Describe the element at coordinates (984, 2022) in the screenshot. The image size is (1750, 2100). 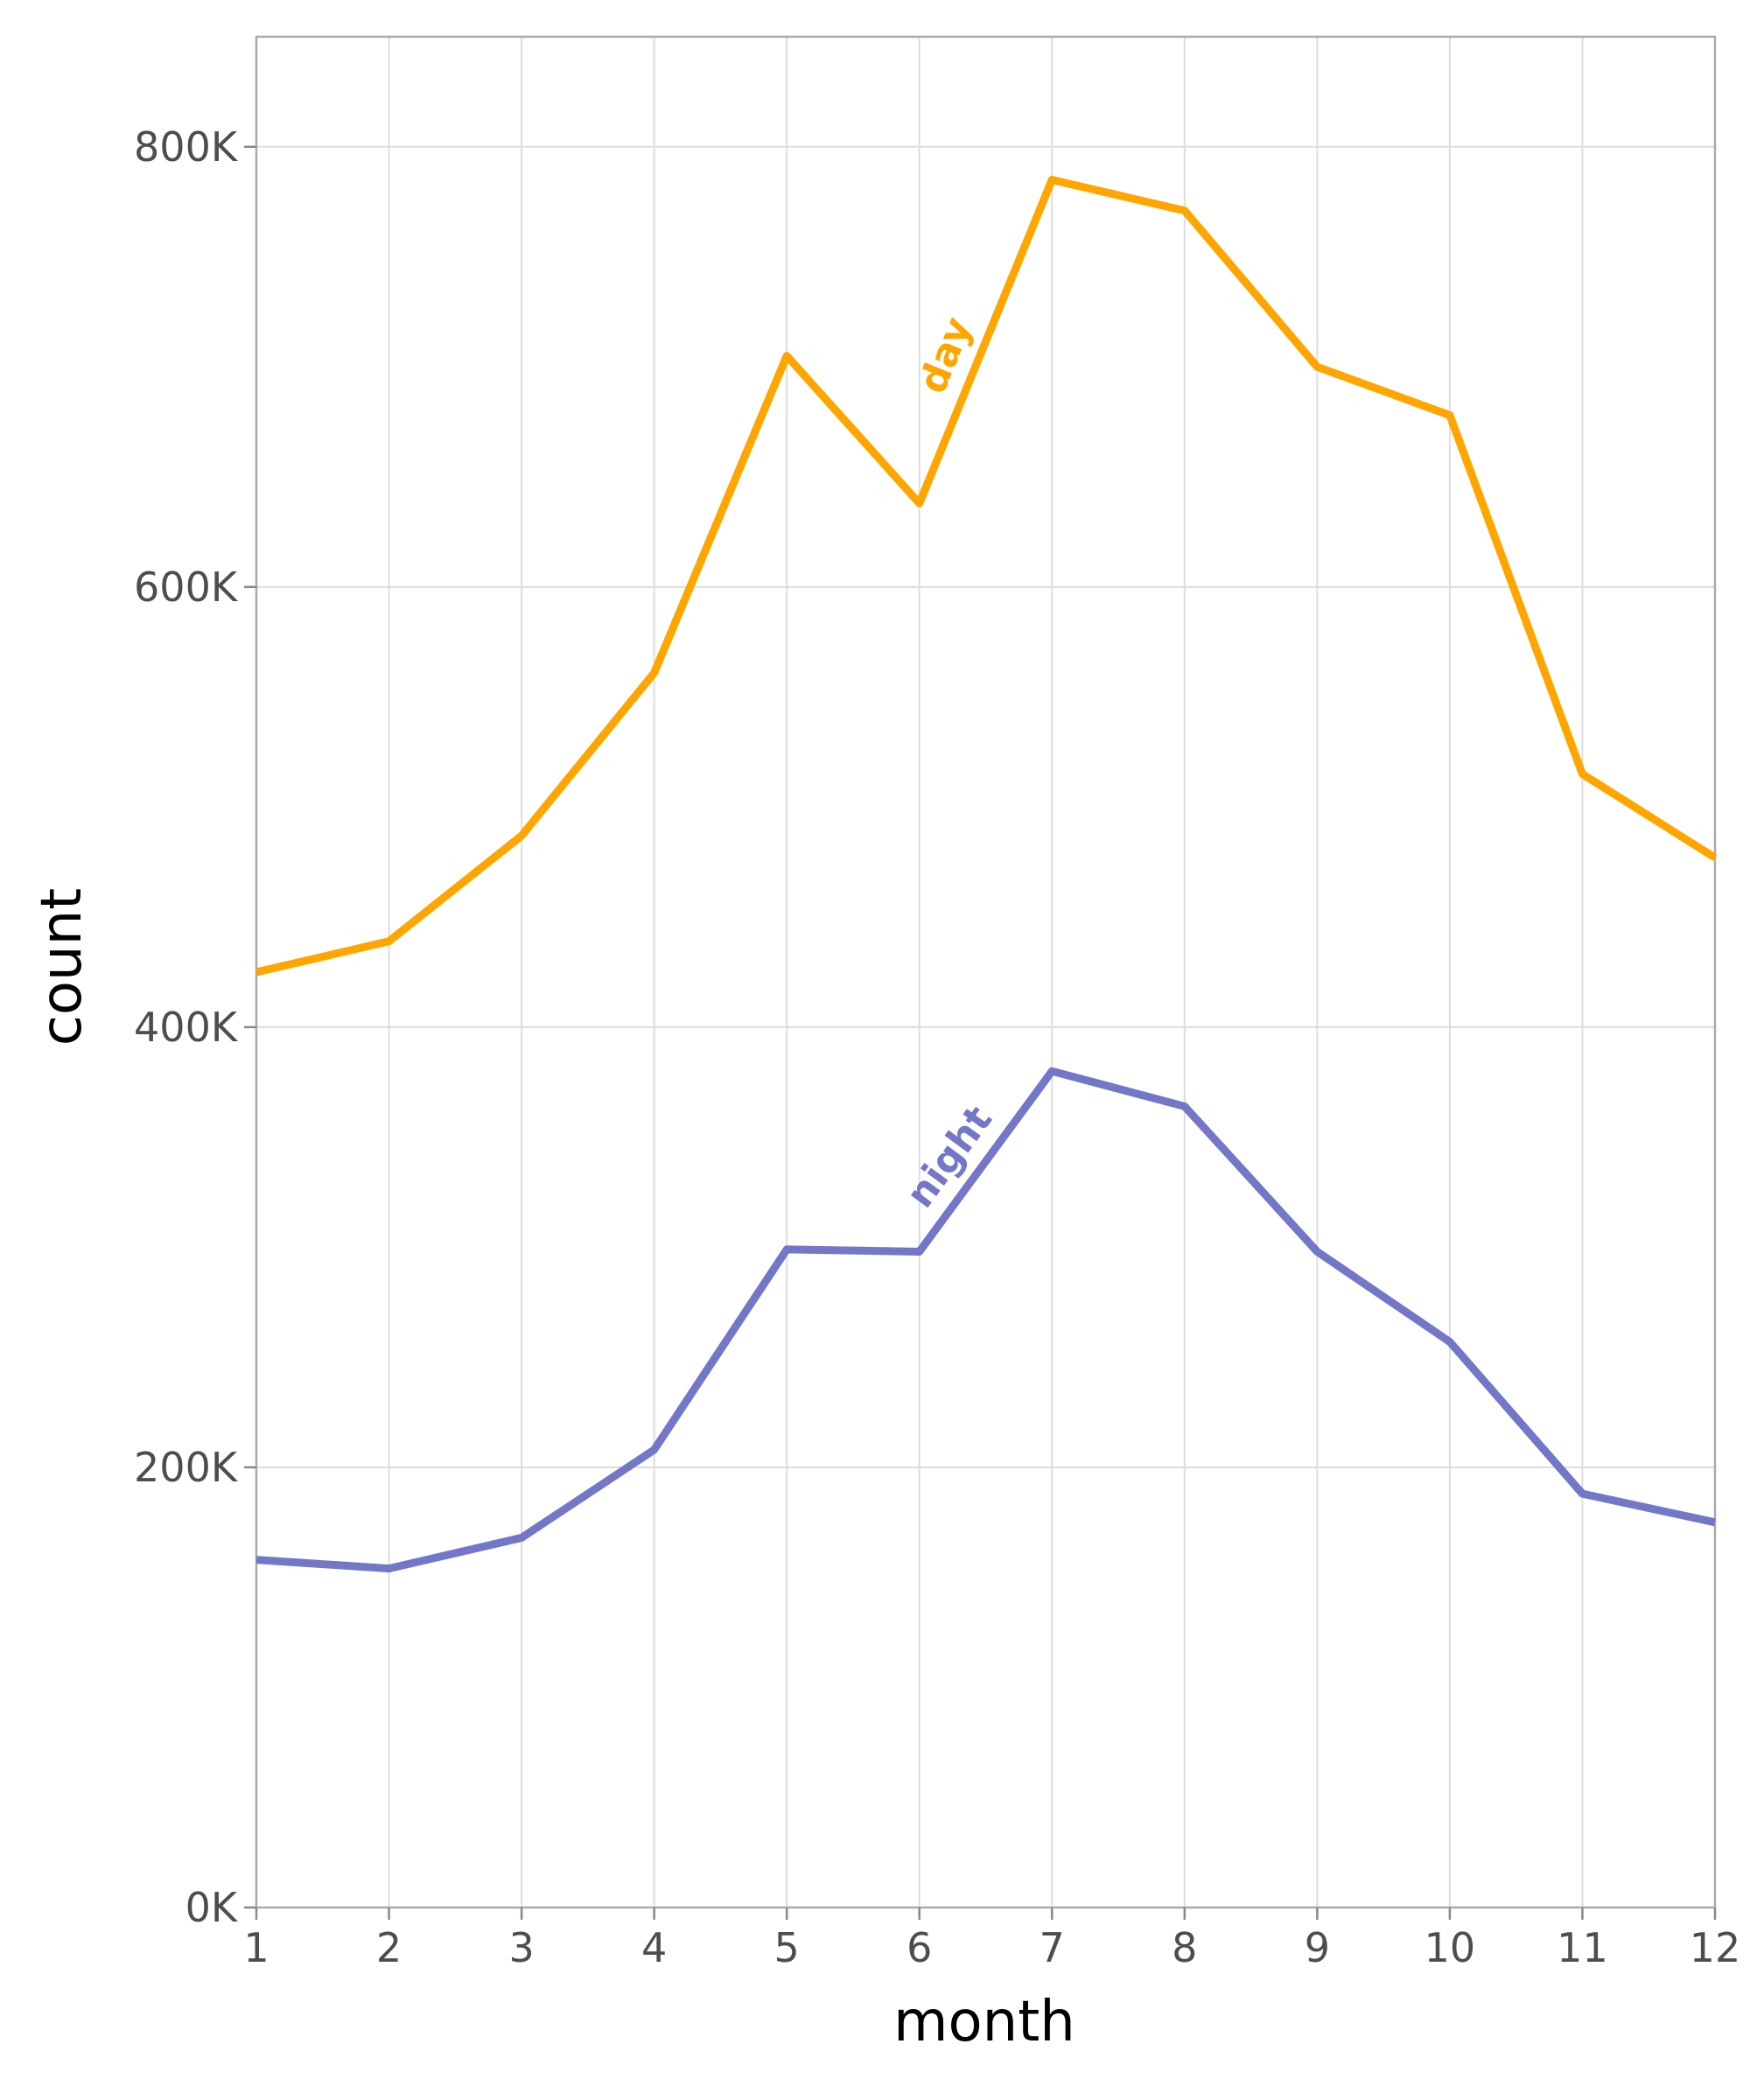
I see `x-axis-title: month` at that location.